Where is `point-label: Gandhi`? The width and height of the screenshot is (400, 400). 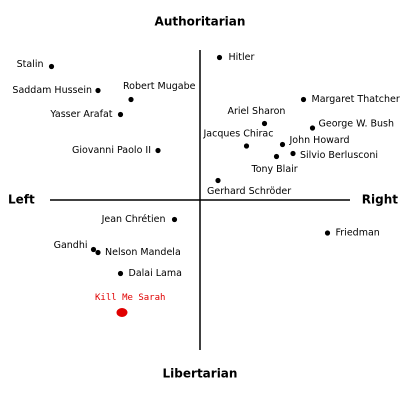
point-label: Gandhi is located at coordinates (71, 245).